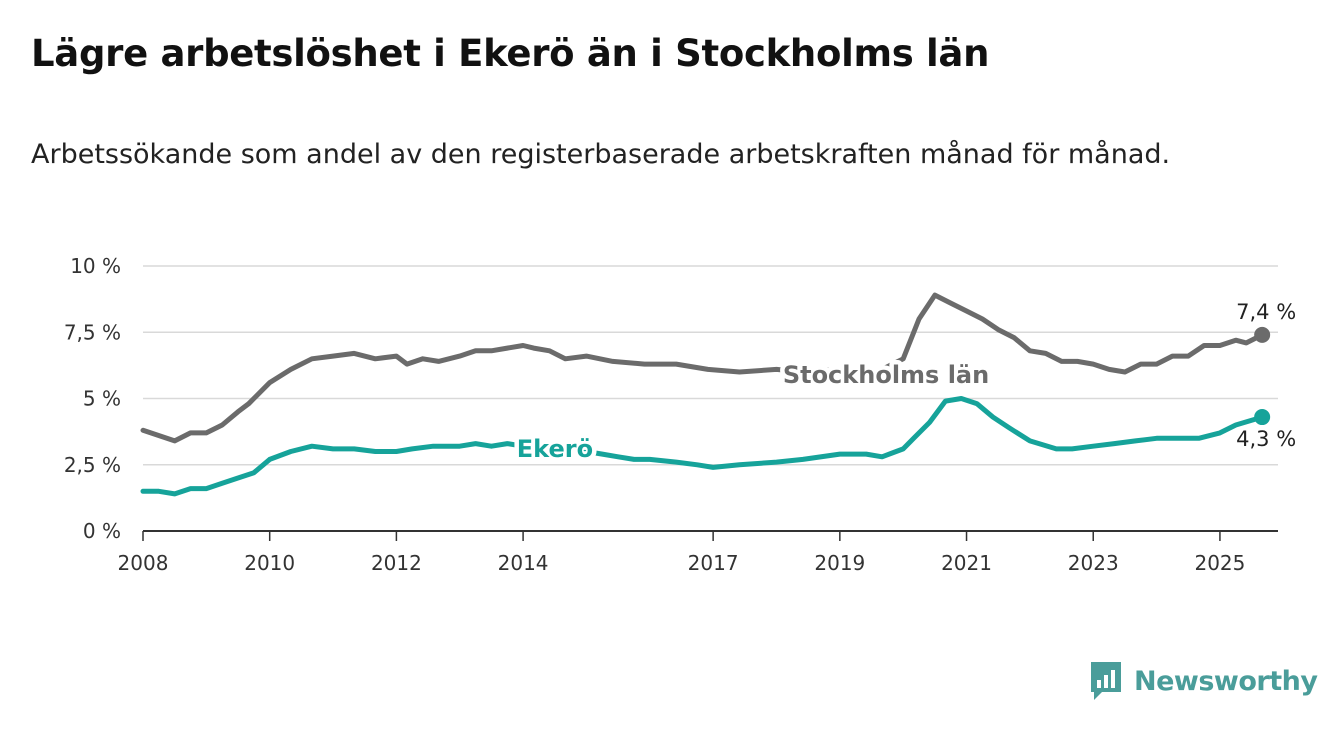  I want to click on x-tick-label: 2008, so click(143, 563).